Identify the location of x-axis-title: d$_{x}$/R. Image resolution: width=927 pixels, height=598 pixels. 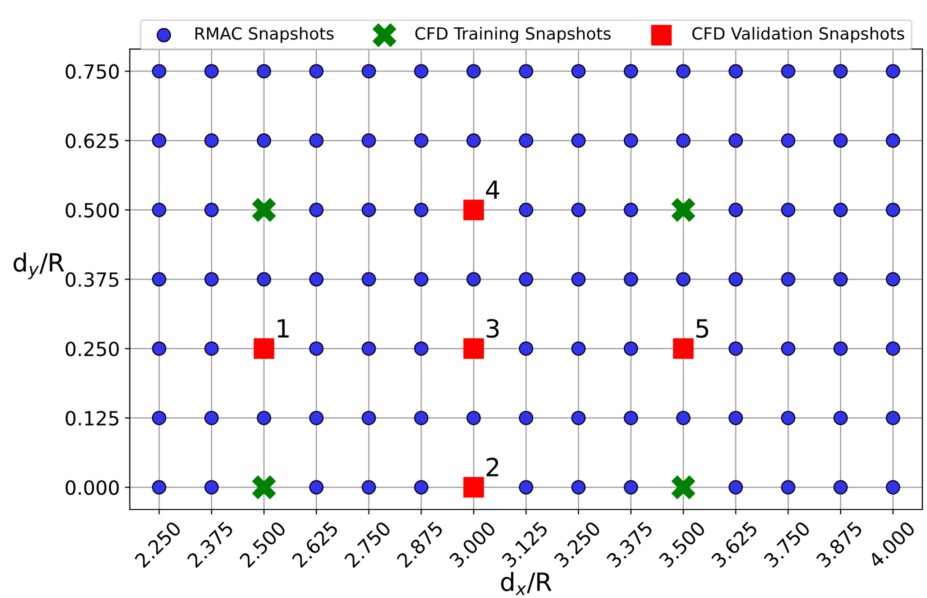
(526, 583).